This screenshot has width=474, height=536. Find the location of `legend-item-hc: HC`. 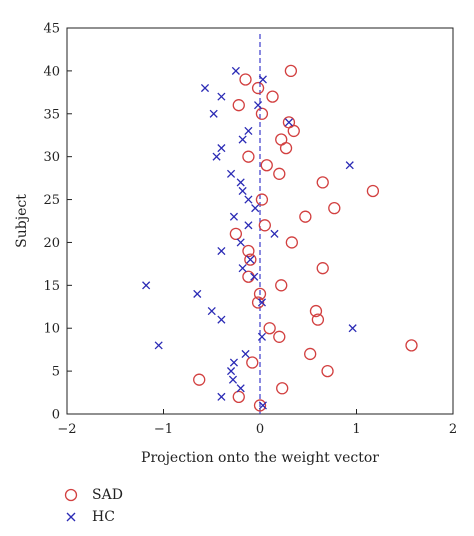

legend-item-hc: HC is located at coordinates (92, 517).